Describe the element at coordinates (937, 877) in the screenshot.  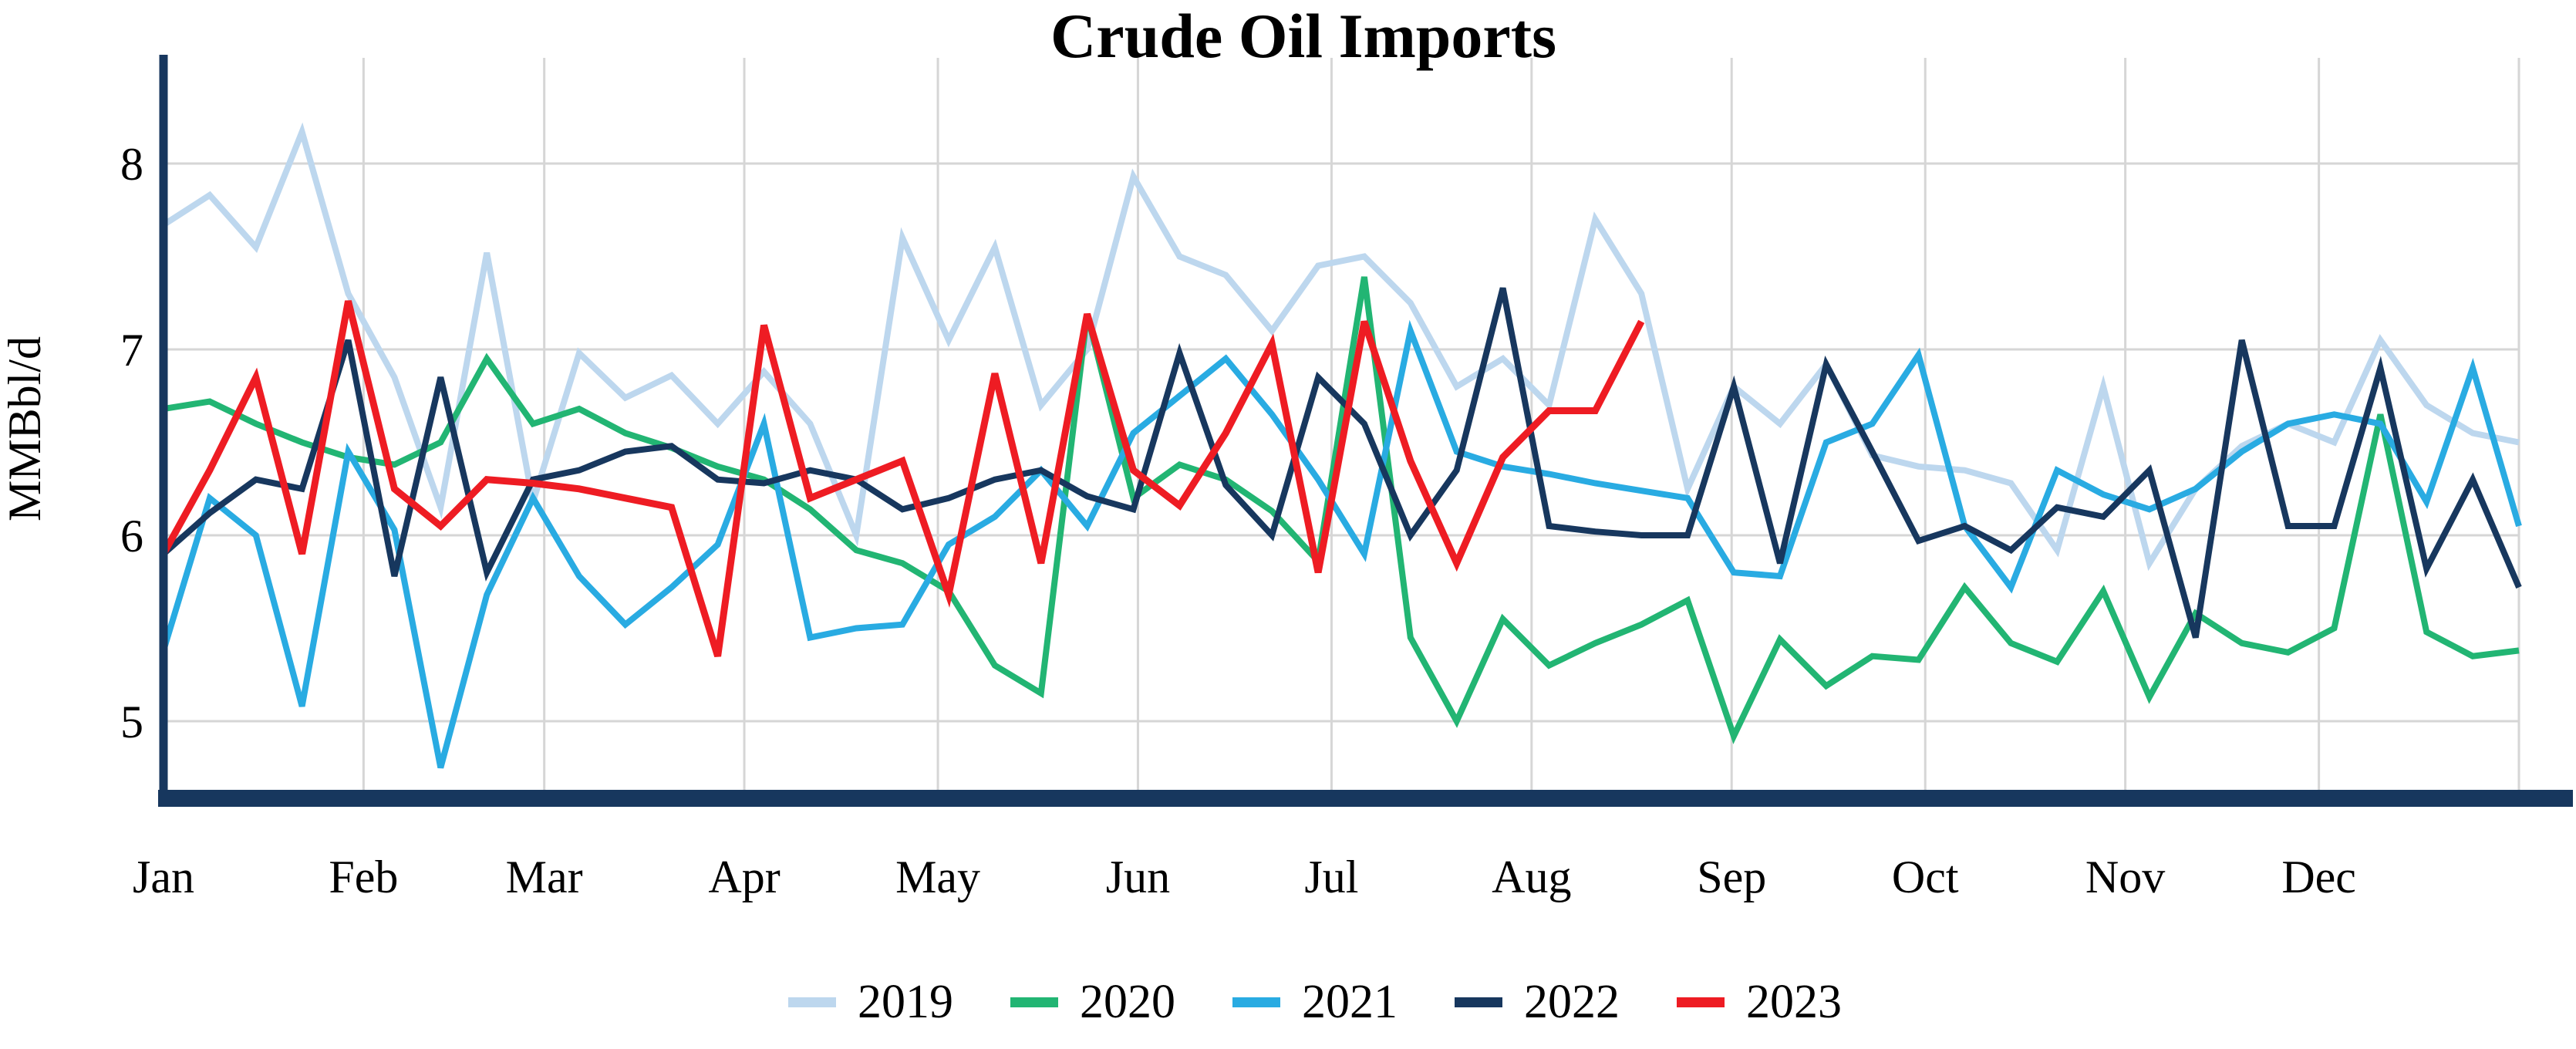
I see `x-tick-label-May: May` at that location.